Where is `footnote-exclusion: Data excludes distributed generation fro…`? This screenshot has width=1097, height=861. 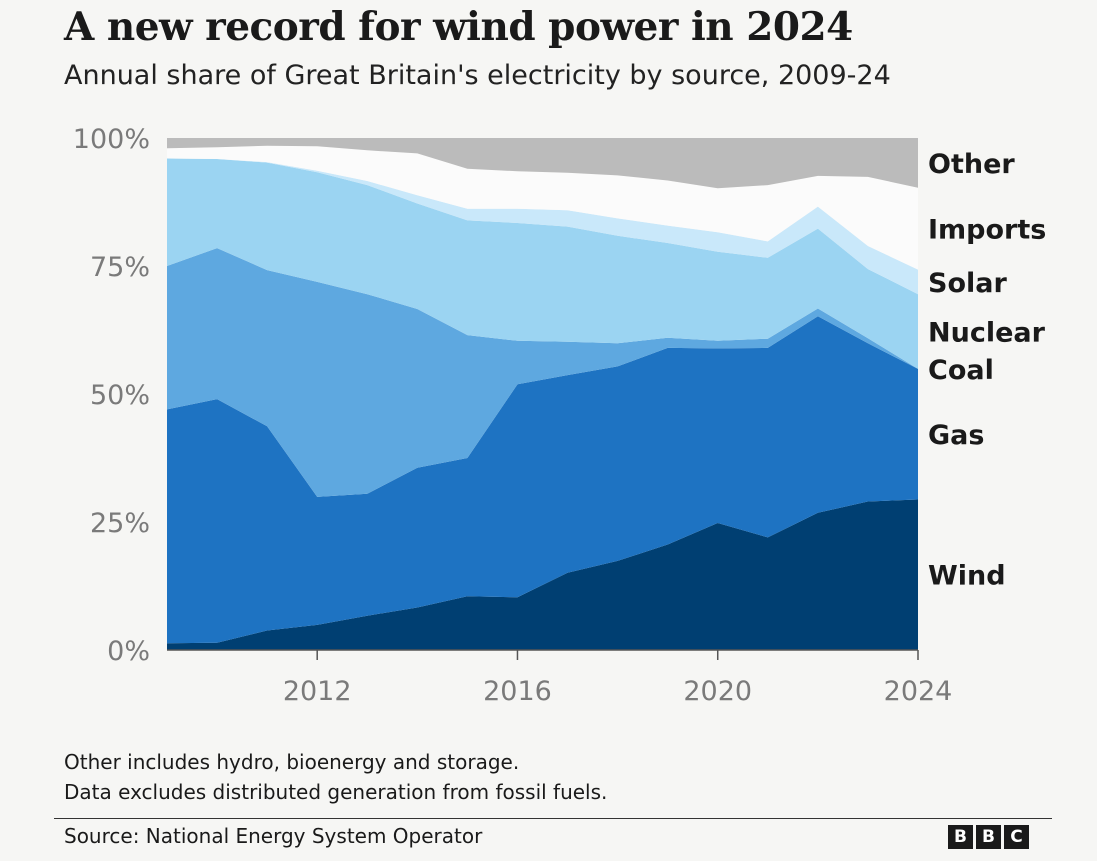
footnote-exclusion: Data excludes distributed generation fro… is located at coordinates (336, 792).